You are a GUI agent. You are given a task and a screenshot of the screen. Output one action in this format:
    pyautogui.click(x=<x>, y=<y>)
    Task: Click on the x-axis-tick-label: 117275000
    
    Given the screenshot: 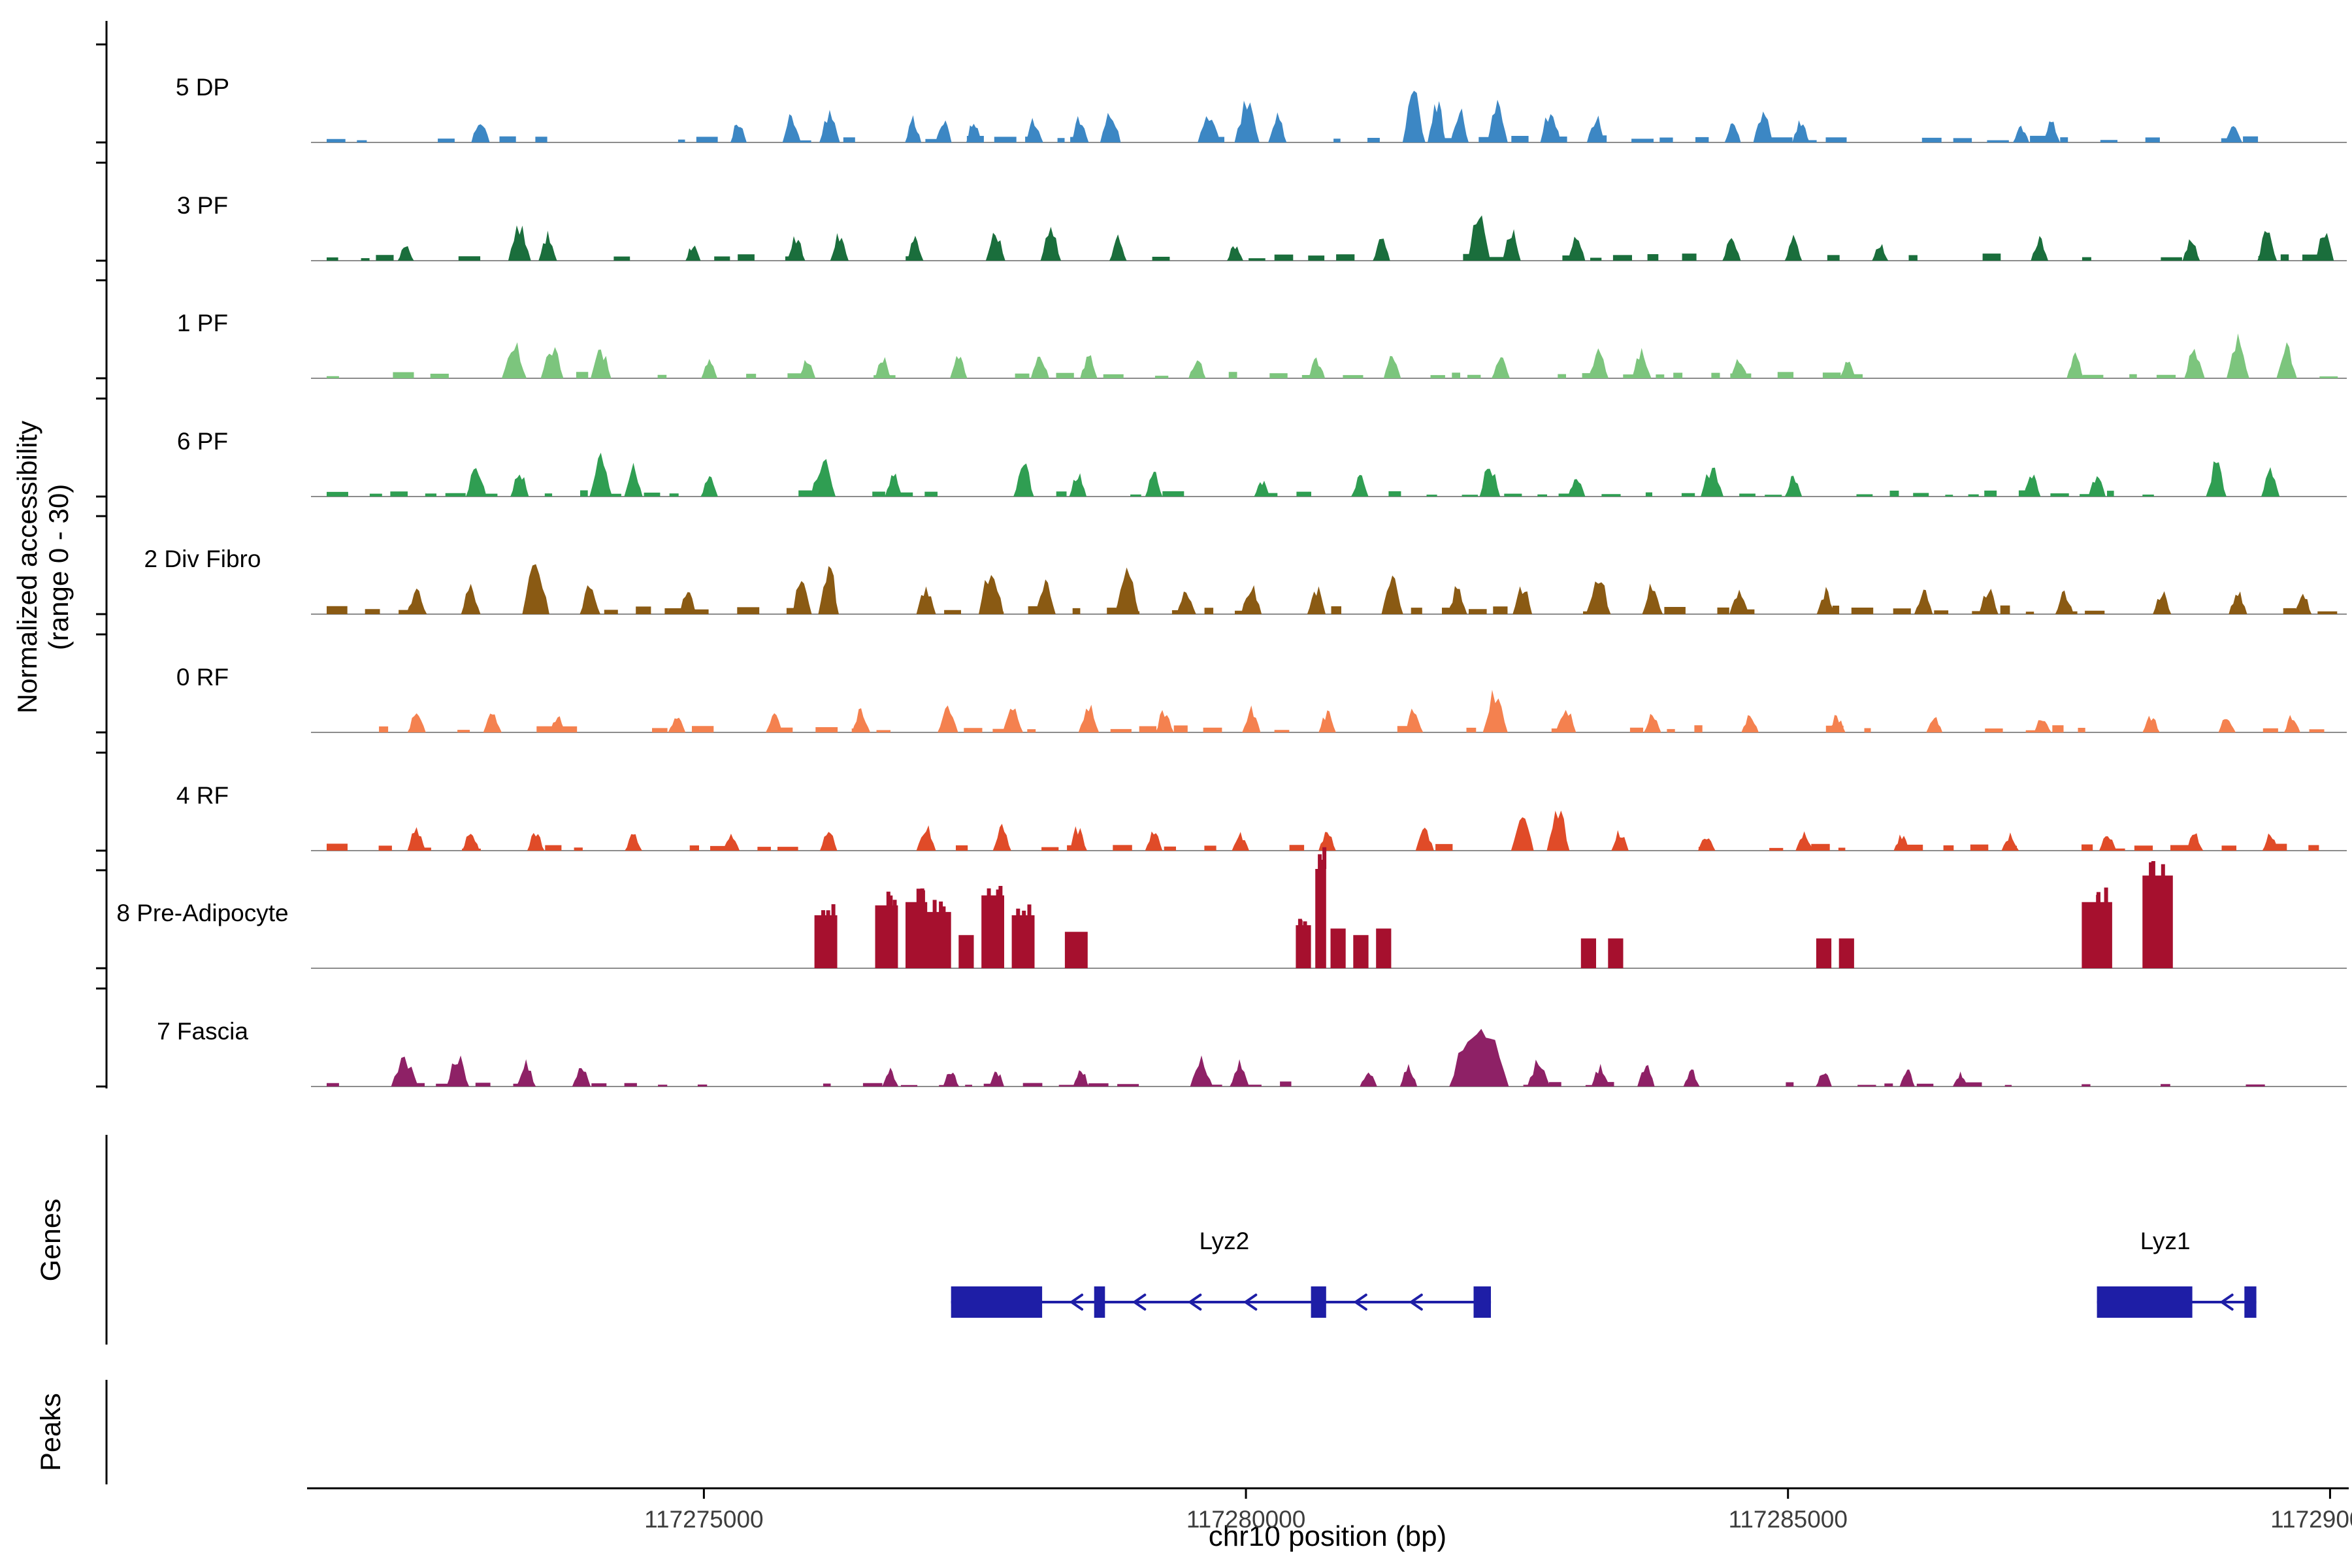 What is the action you would take?
    pyautogui.click(x=703, y=1519)
    